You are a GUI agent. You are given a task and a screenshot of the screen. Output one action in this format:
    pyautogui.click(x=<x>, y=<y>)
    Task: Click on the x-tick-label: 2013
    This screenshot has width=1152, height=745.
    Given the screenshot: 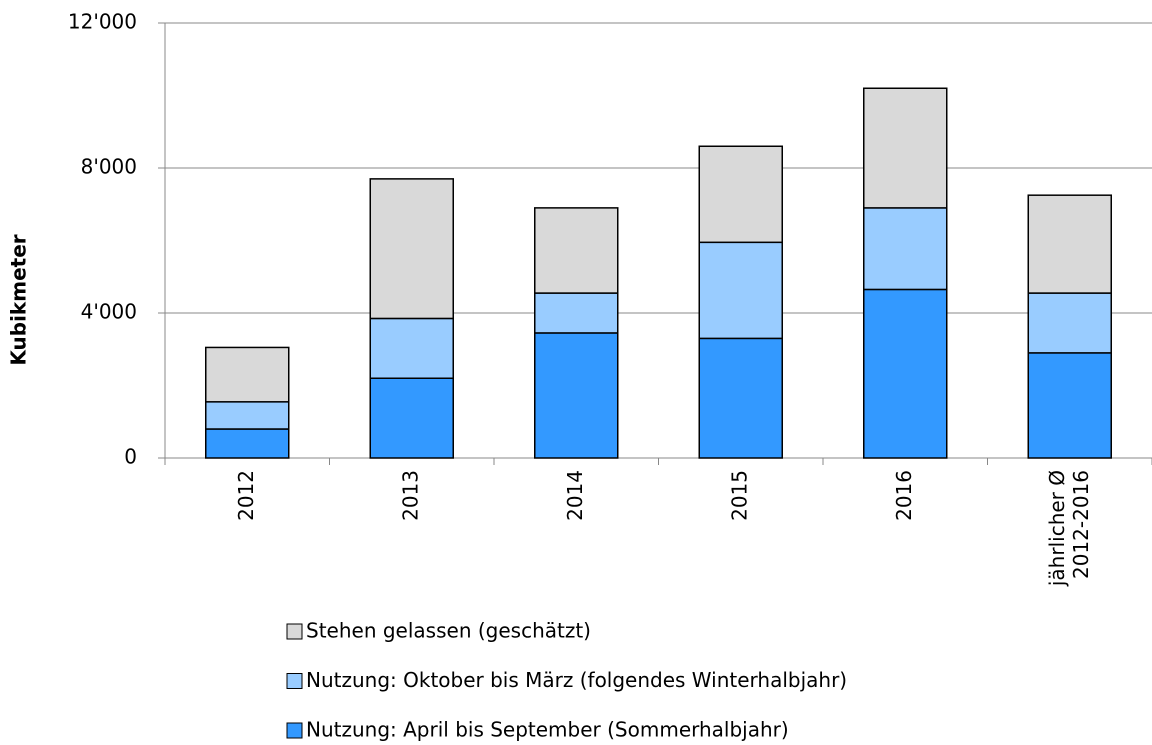 What is the action you would take?
    pyautogui.click(x=410, y=495)
    